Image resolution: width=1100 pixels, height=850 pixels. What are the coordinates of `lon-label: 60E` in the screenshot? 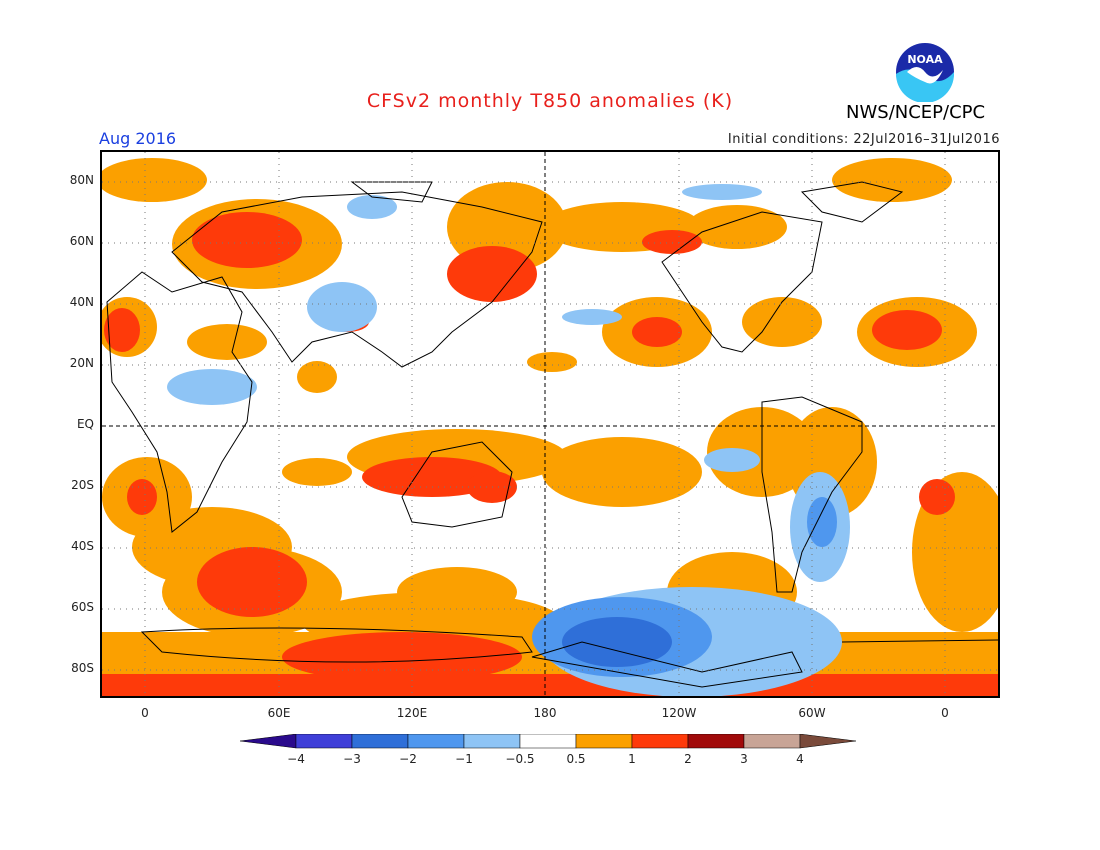 It's located at (279, 713).